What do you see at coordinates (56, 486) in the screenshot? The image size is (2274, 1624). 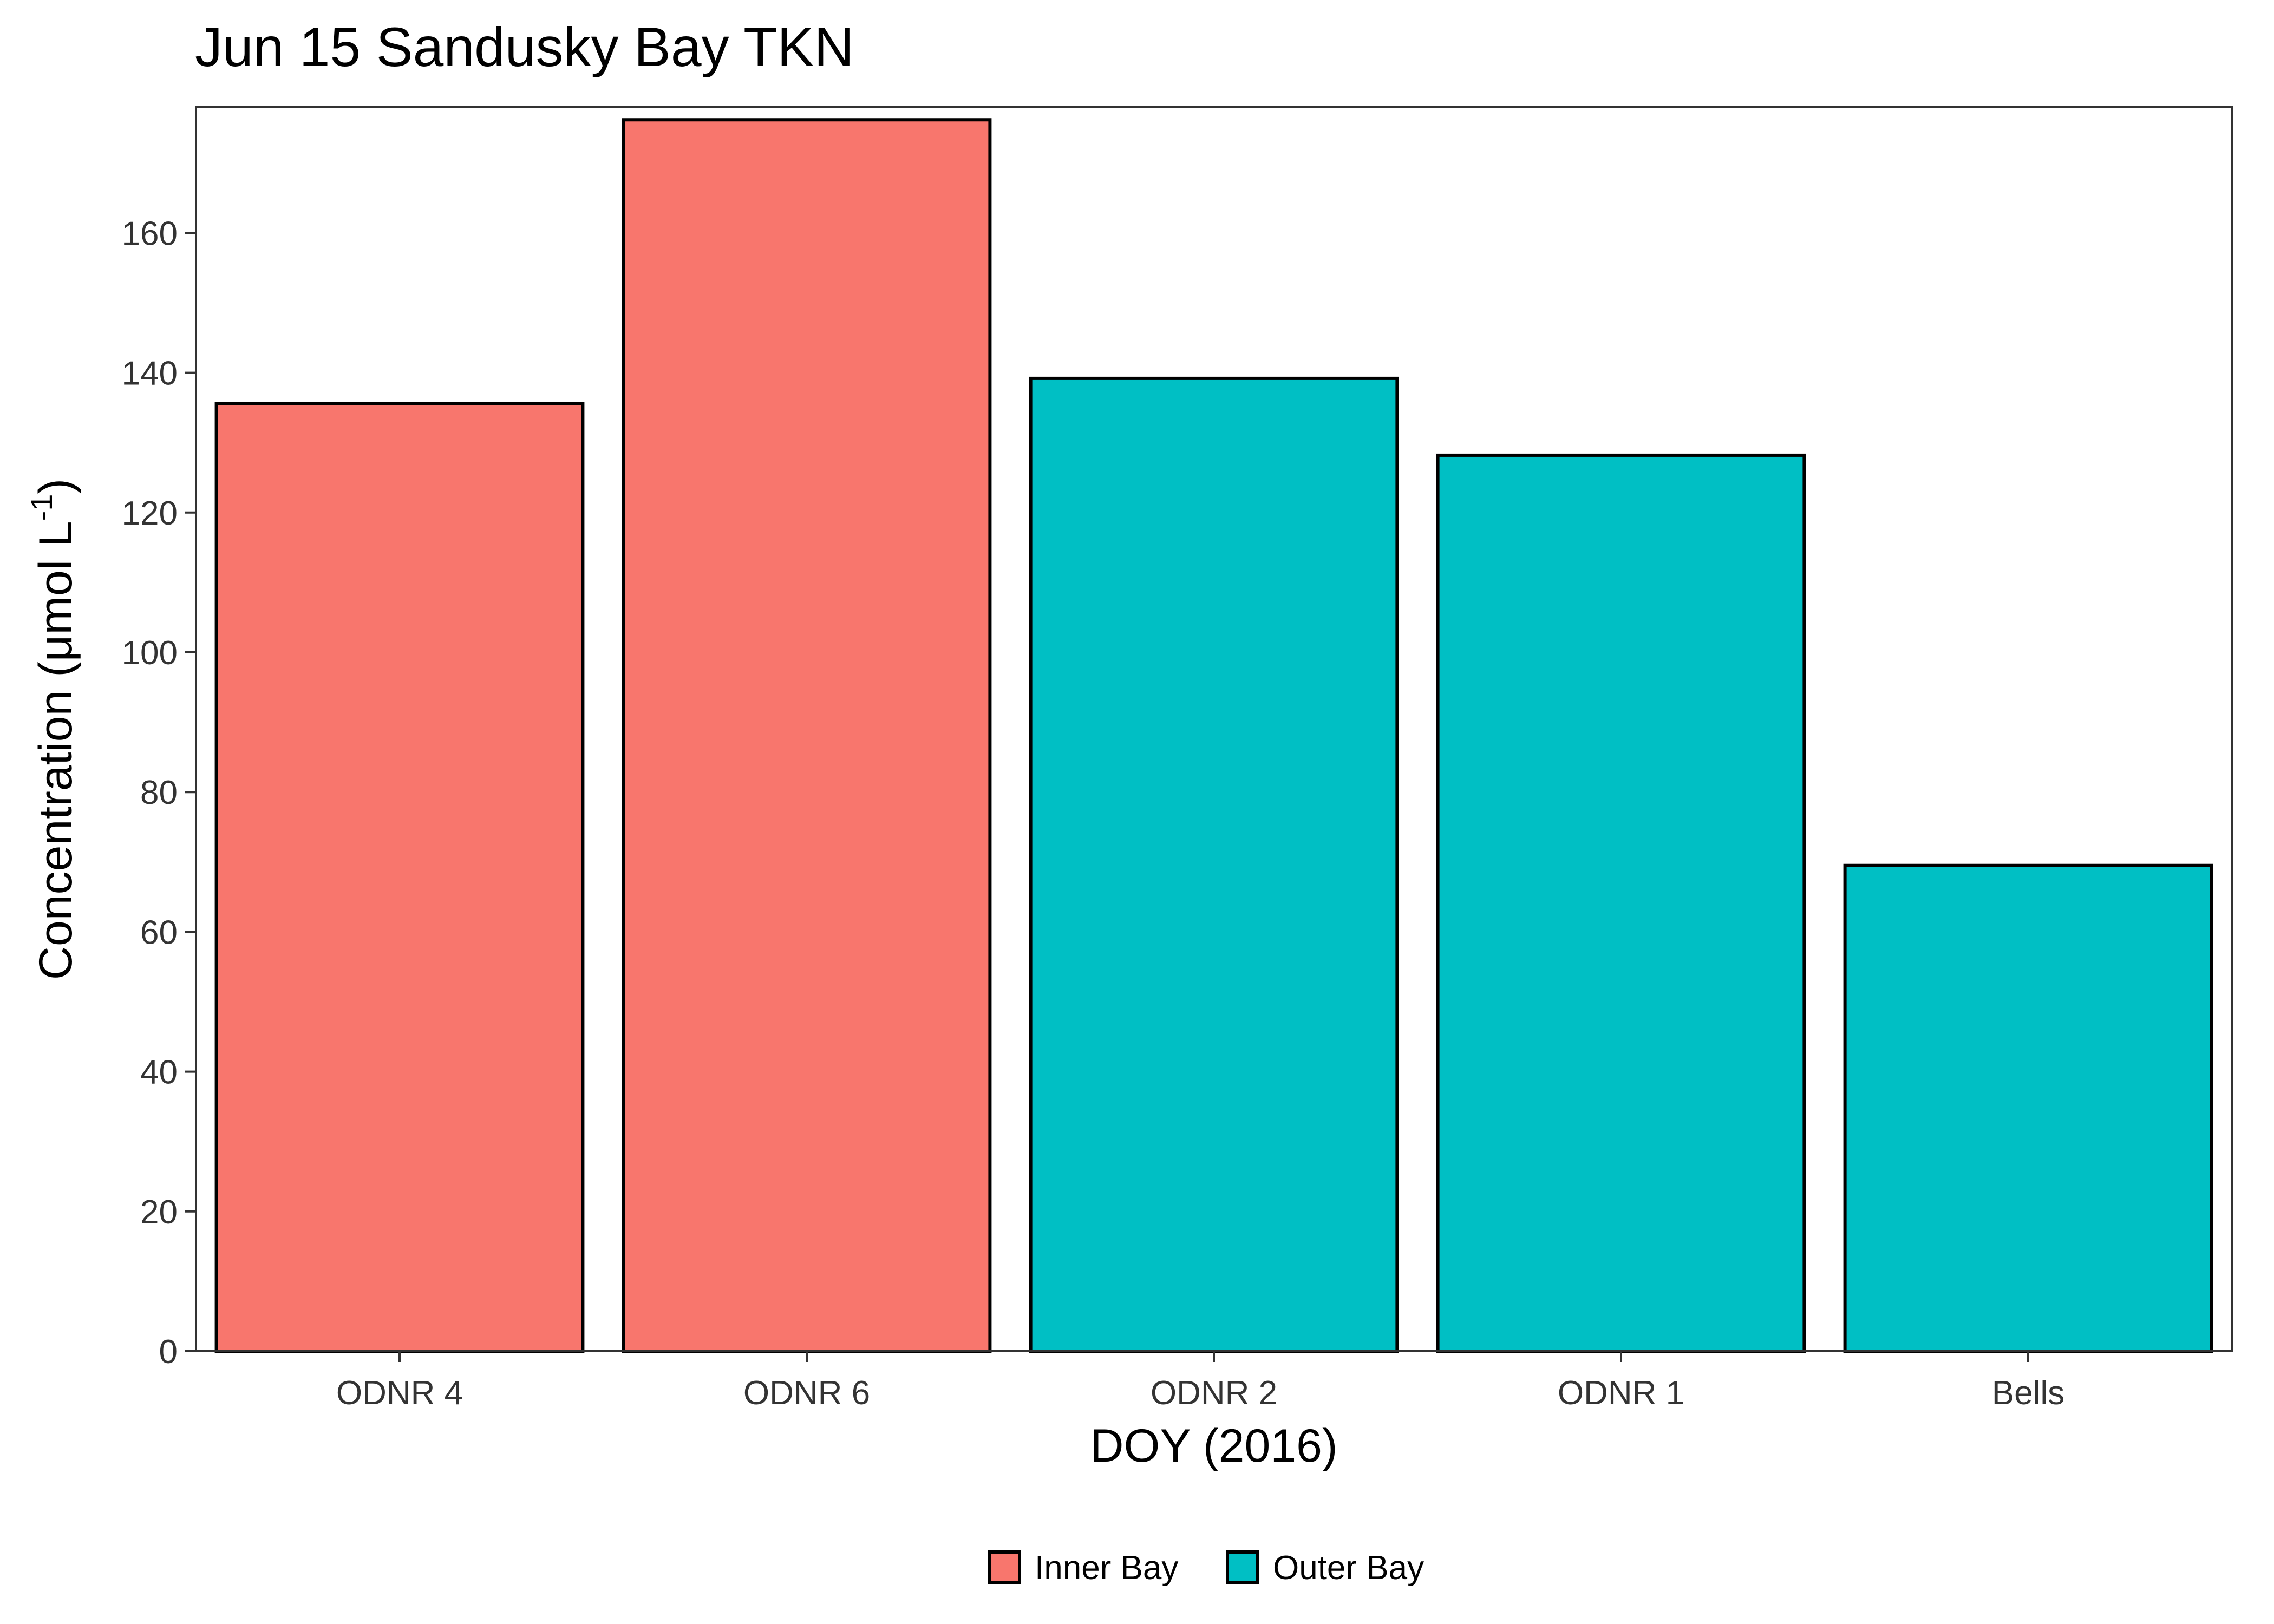 I see `y-axis-title-suffix: )` at bounding box center [56, 486].